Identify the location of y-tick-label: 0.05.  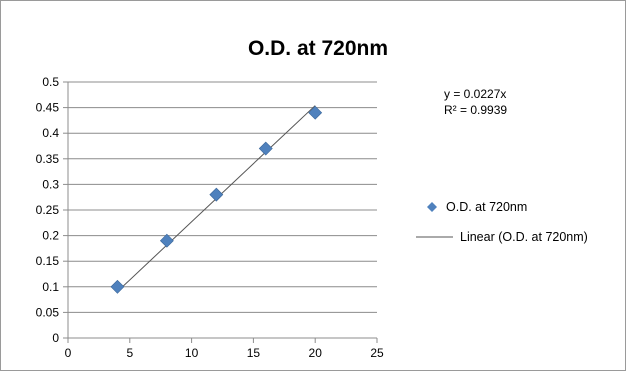
(48, 312).